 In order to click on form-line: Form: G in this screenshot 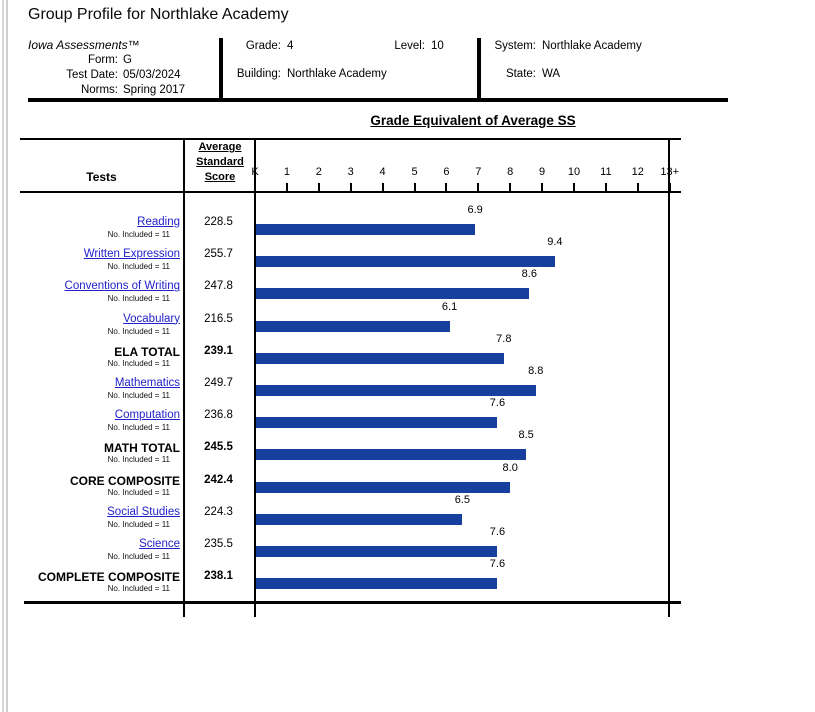, I will do `click(123, 60)`.